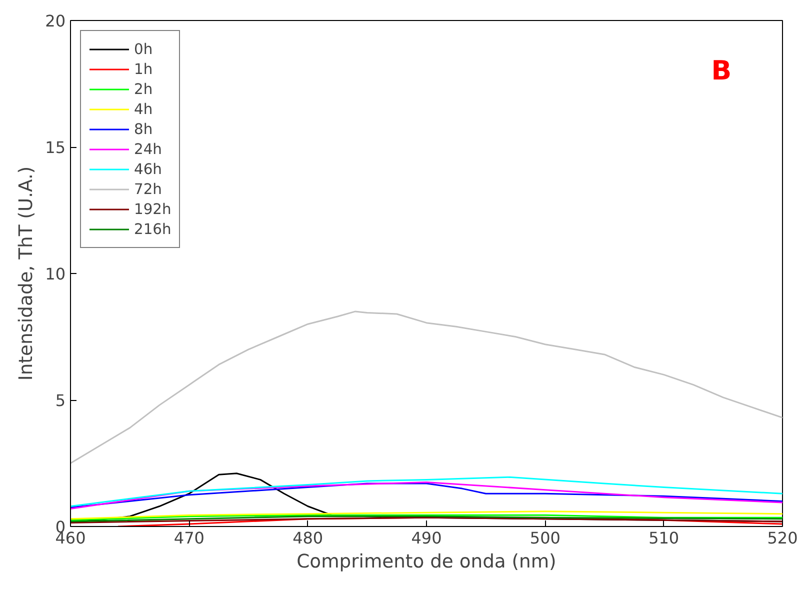 The image size is (804, 601). I want to click on legend-label: 192h, so click(153, 209).